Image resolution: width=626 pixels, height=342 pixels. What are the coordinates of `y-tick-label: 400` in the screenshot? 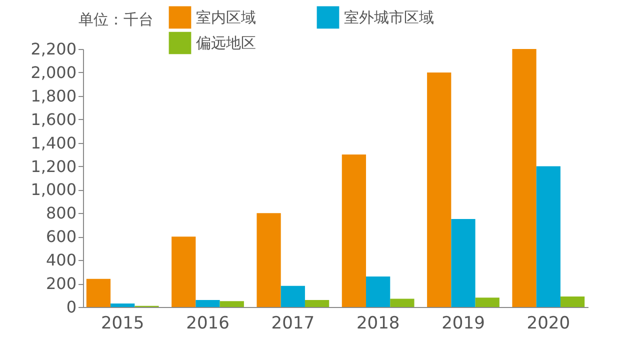 It's located at (61, 260).